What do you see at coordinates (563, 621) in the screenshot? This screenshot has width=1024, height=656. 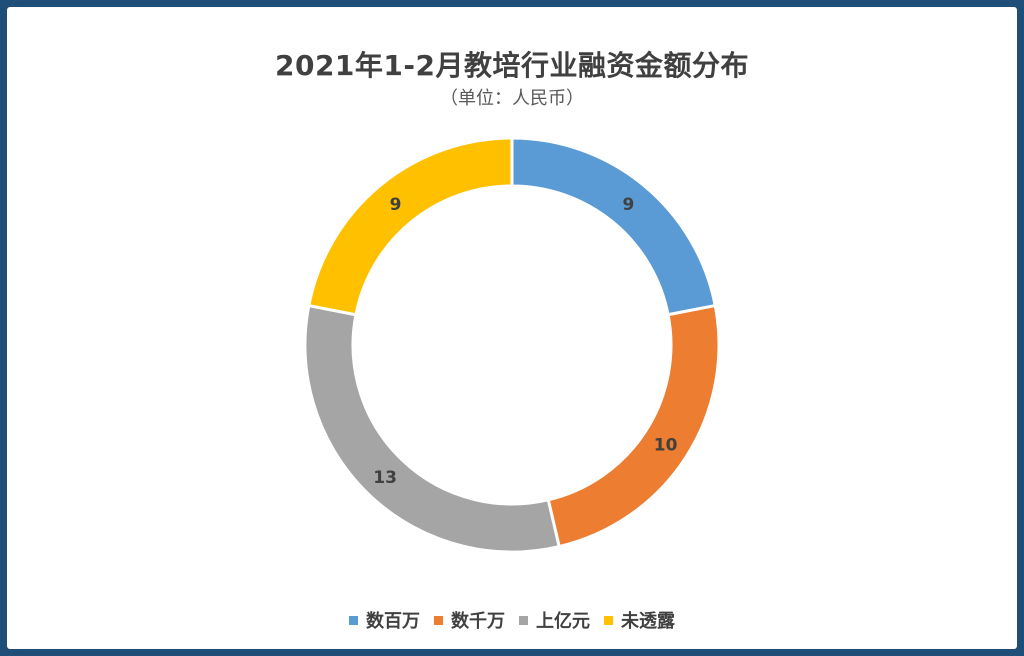 I see `legend-label: 上亿元` at bounding box center [563, 621].